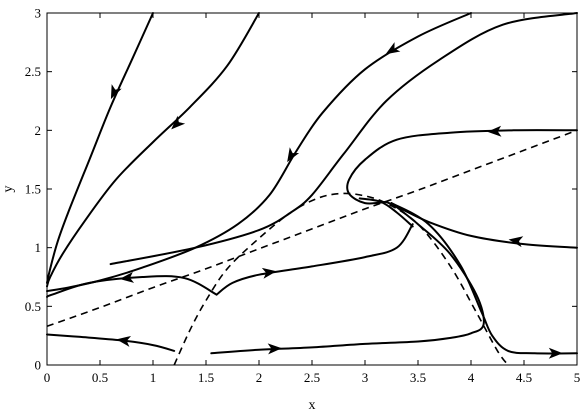 This screenshot has width=588, height=413. I want to click on x-tick-label: 0.5, so click(100, 377).